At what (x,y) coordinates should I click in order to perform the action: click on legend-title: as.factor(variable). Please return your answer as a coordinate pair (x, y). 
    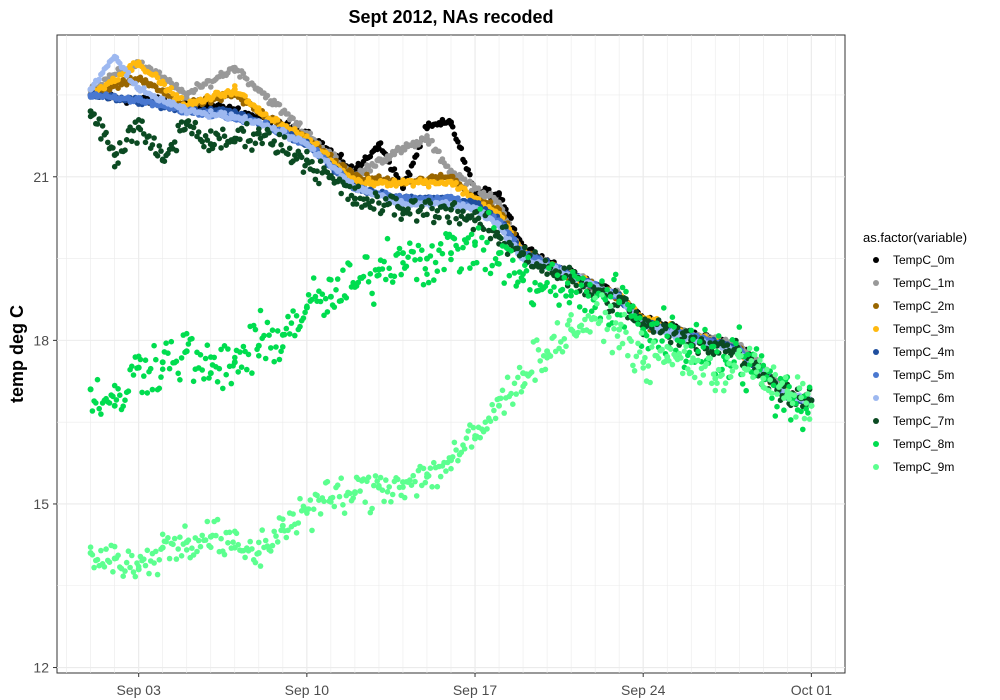
    Looking at the image, I should click on (915, 237).